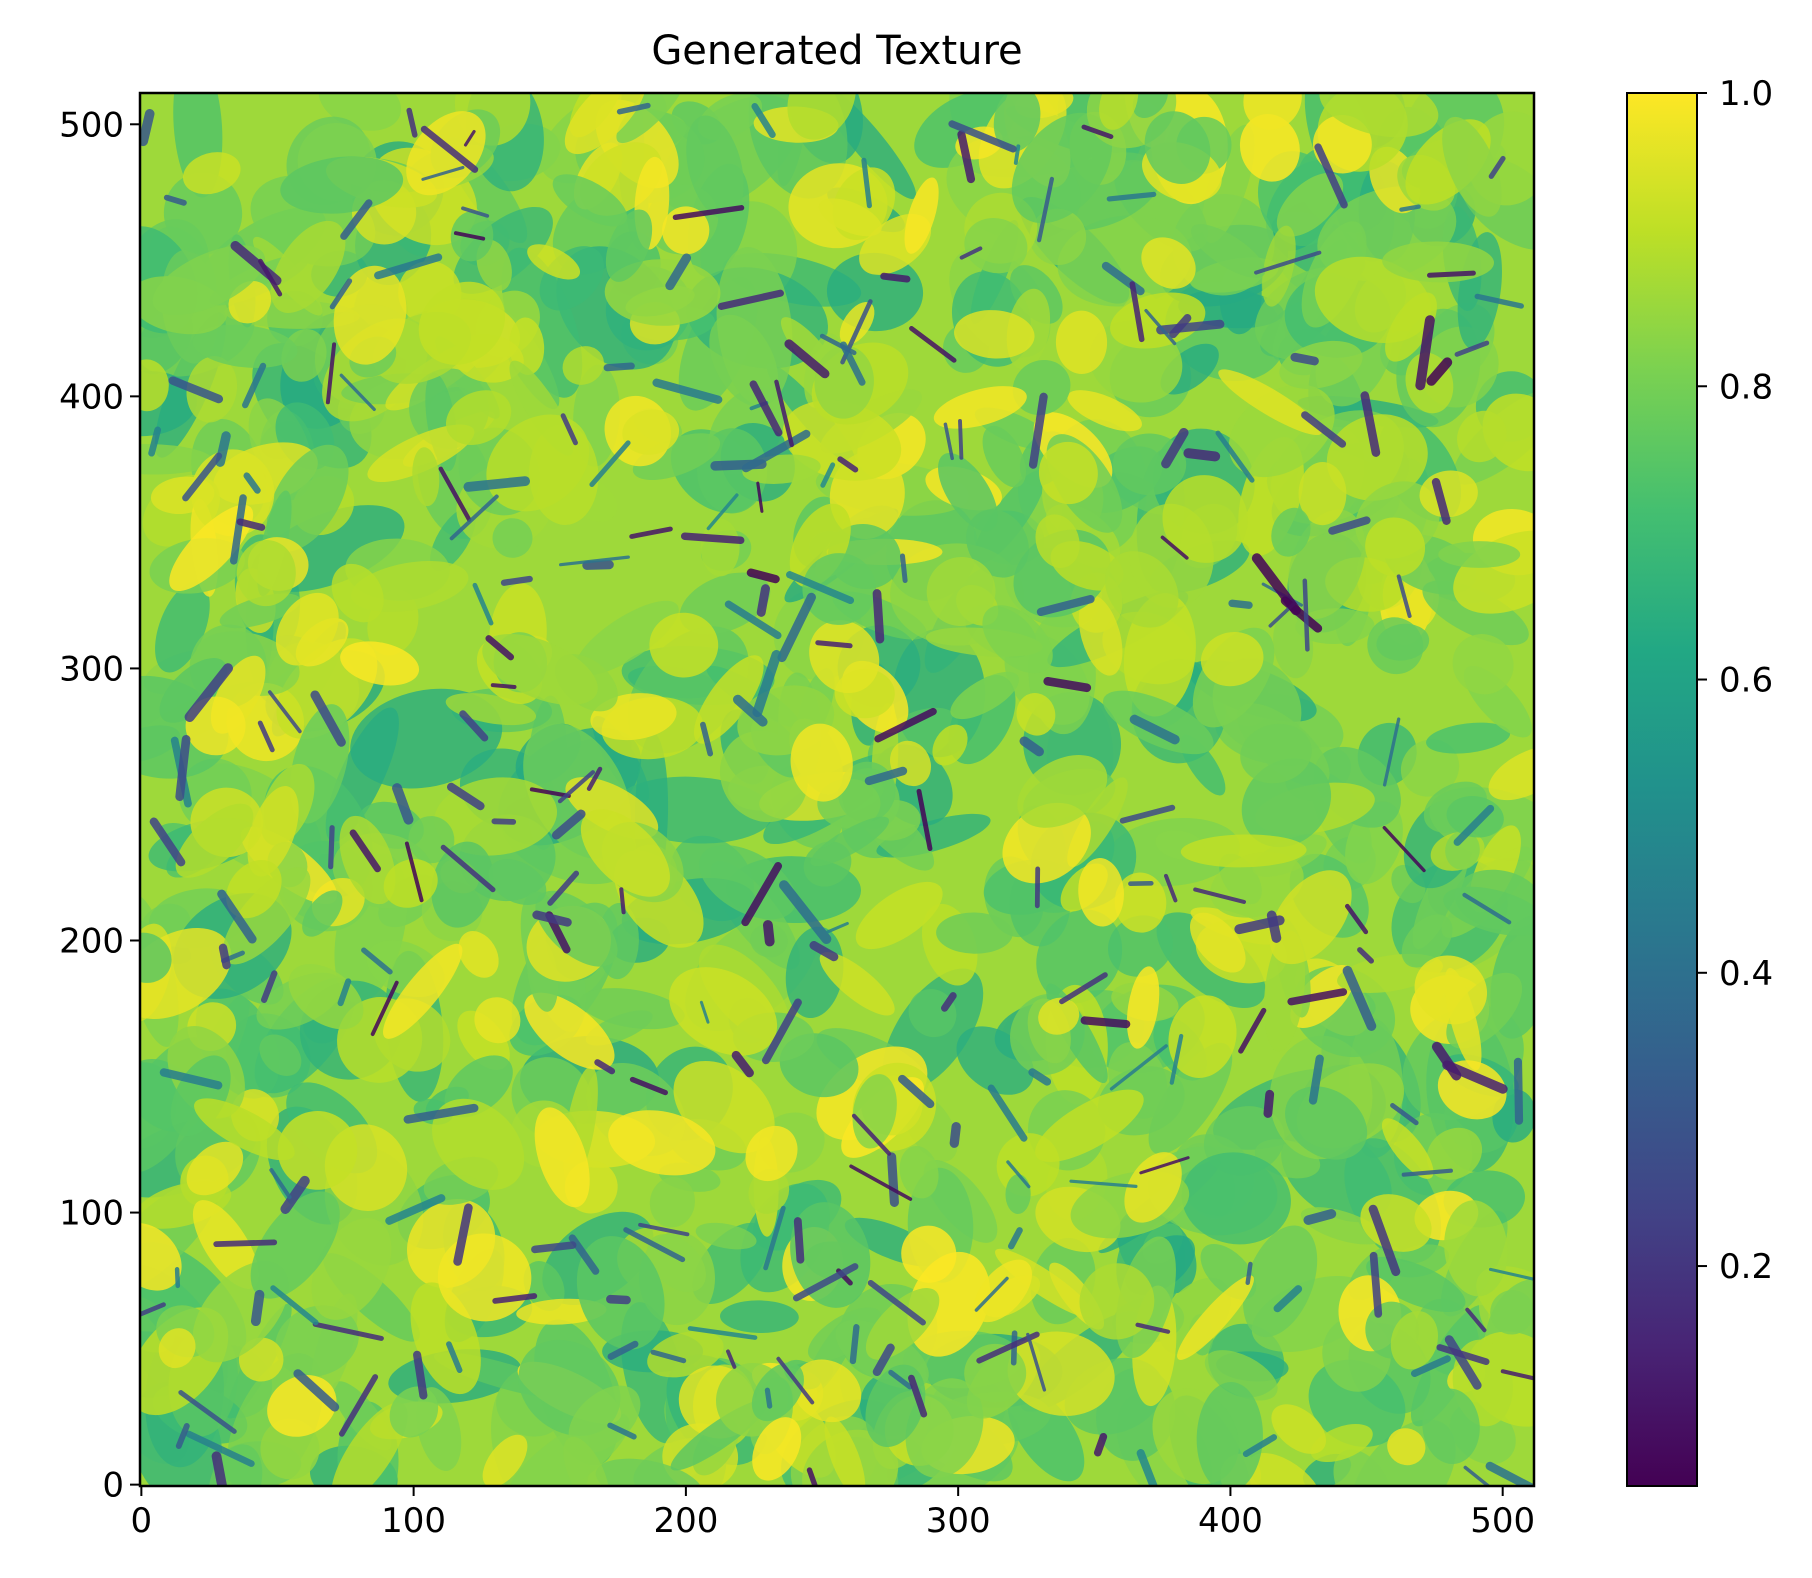 The image size is (1812, 1578). Describe the element at coordinates (91, 125) in the screenshot. I see `y-tick-label: 500` at that location.